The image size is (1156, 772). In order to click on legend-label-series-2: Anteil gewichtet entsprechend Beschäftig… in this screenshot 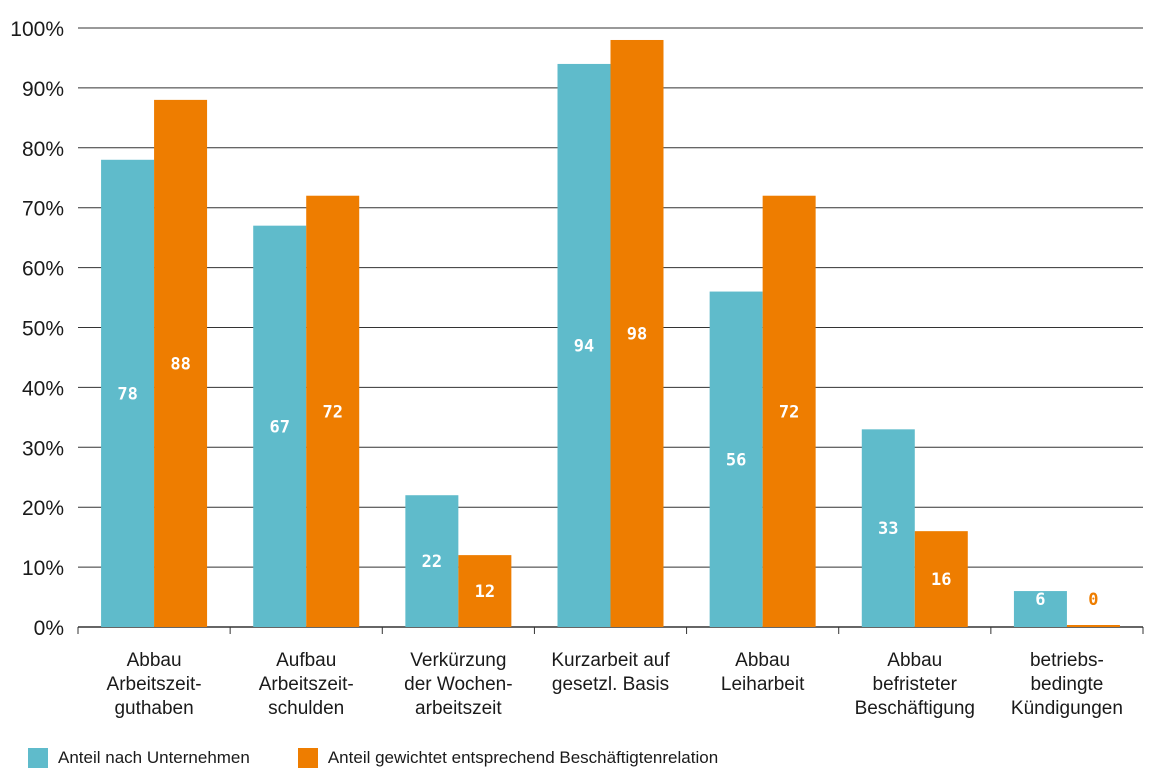, I will do `click(523, 757)`.